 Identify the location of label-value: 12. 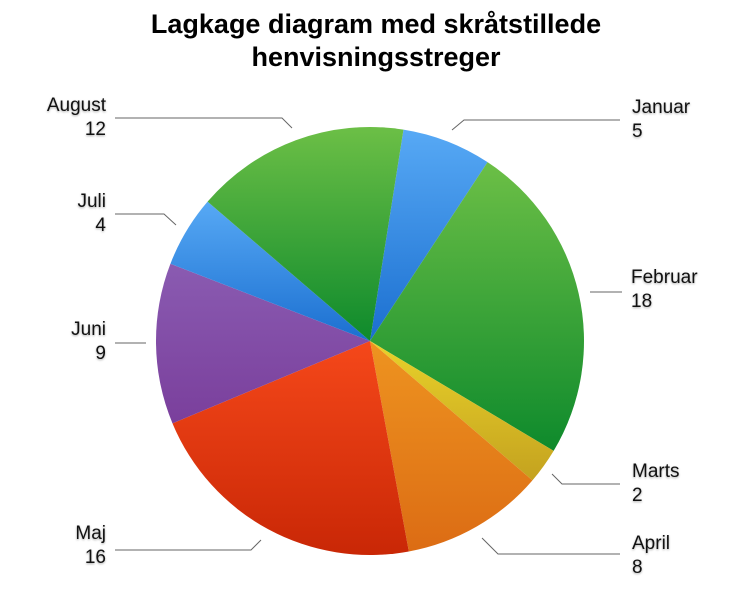
(95, 129).